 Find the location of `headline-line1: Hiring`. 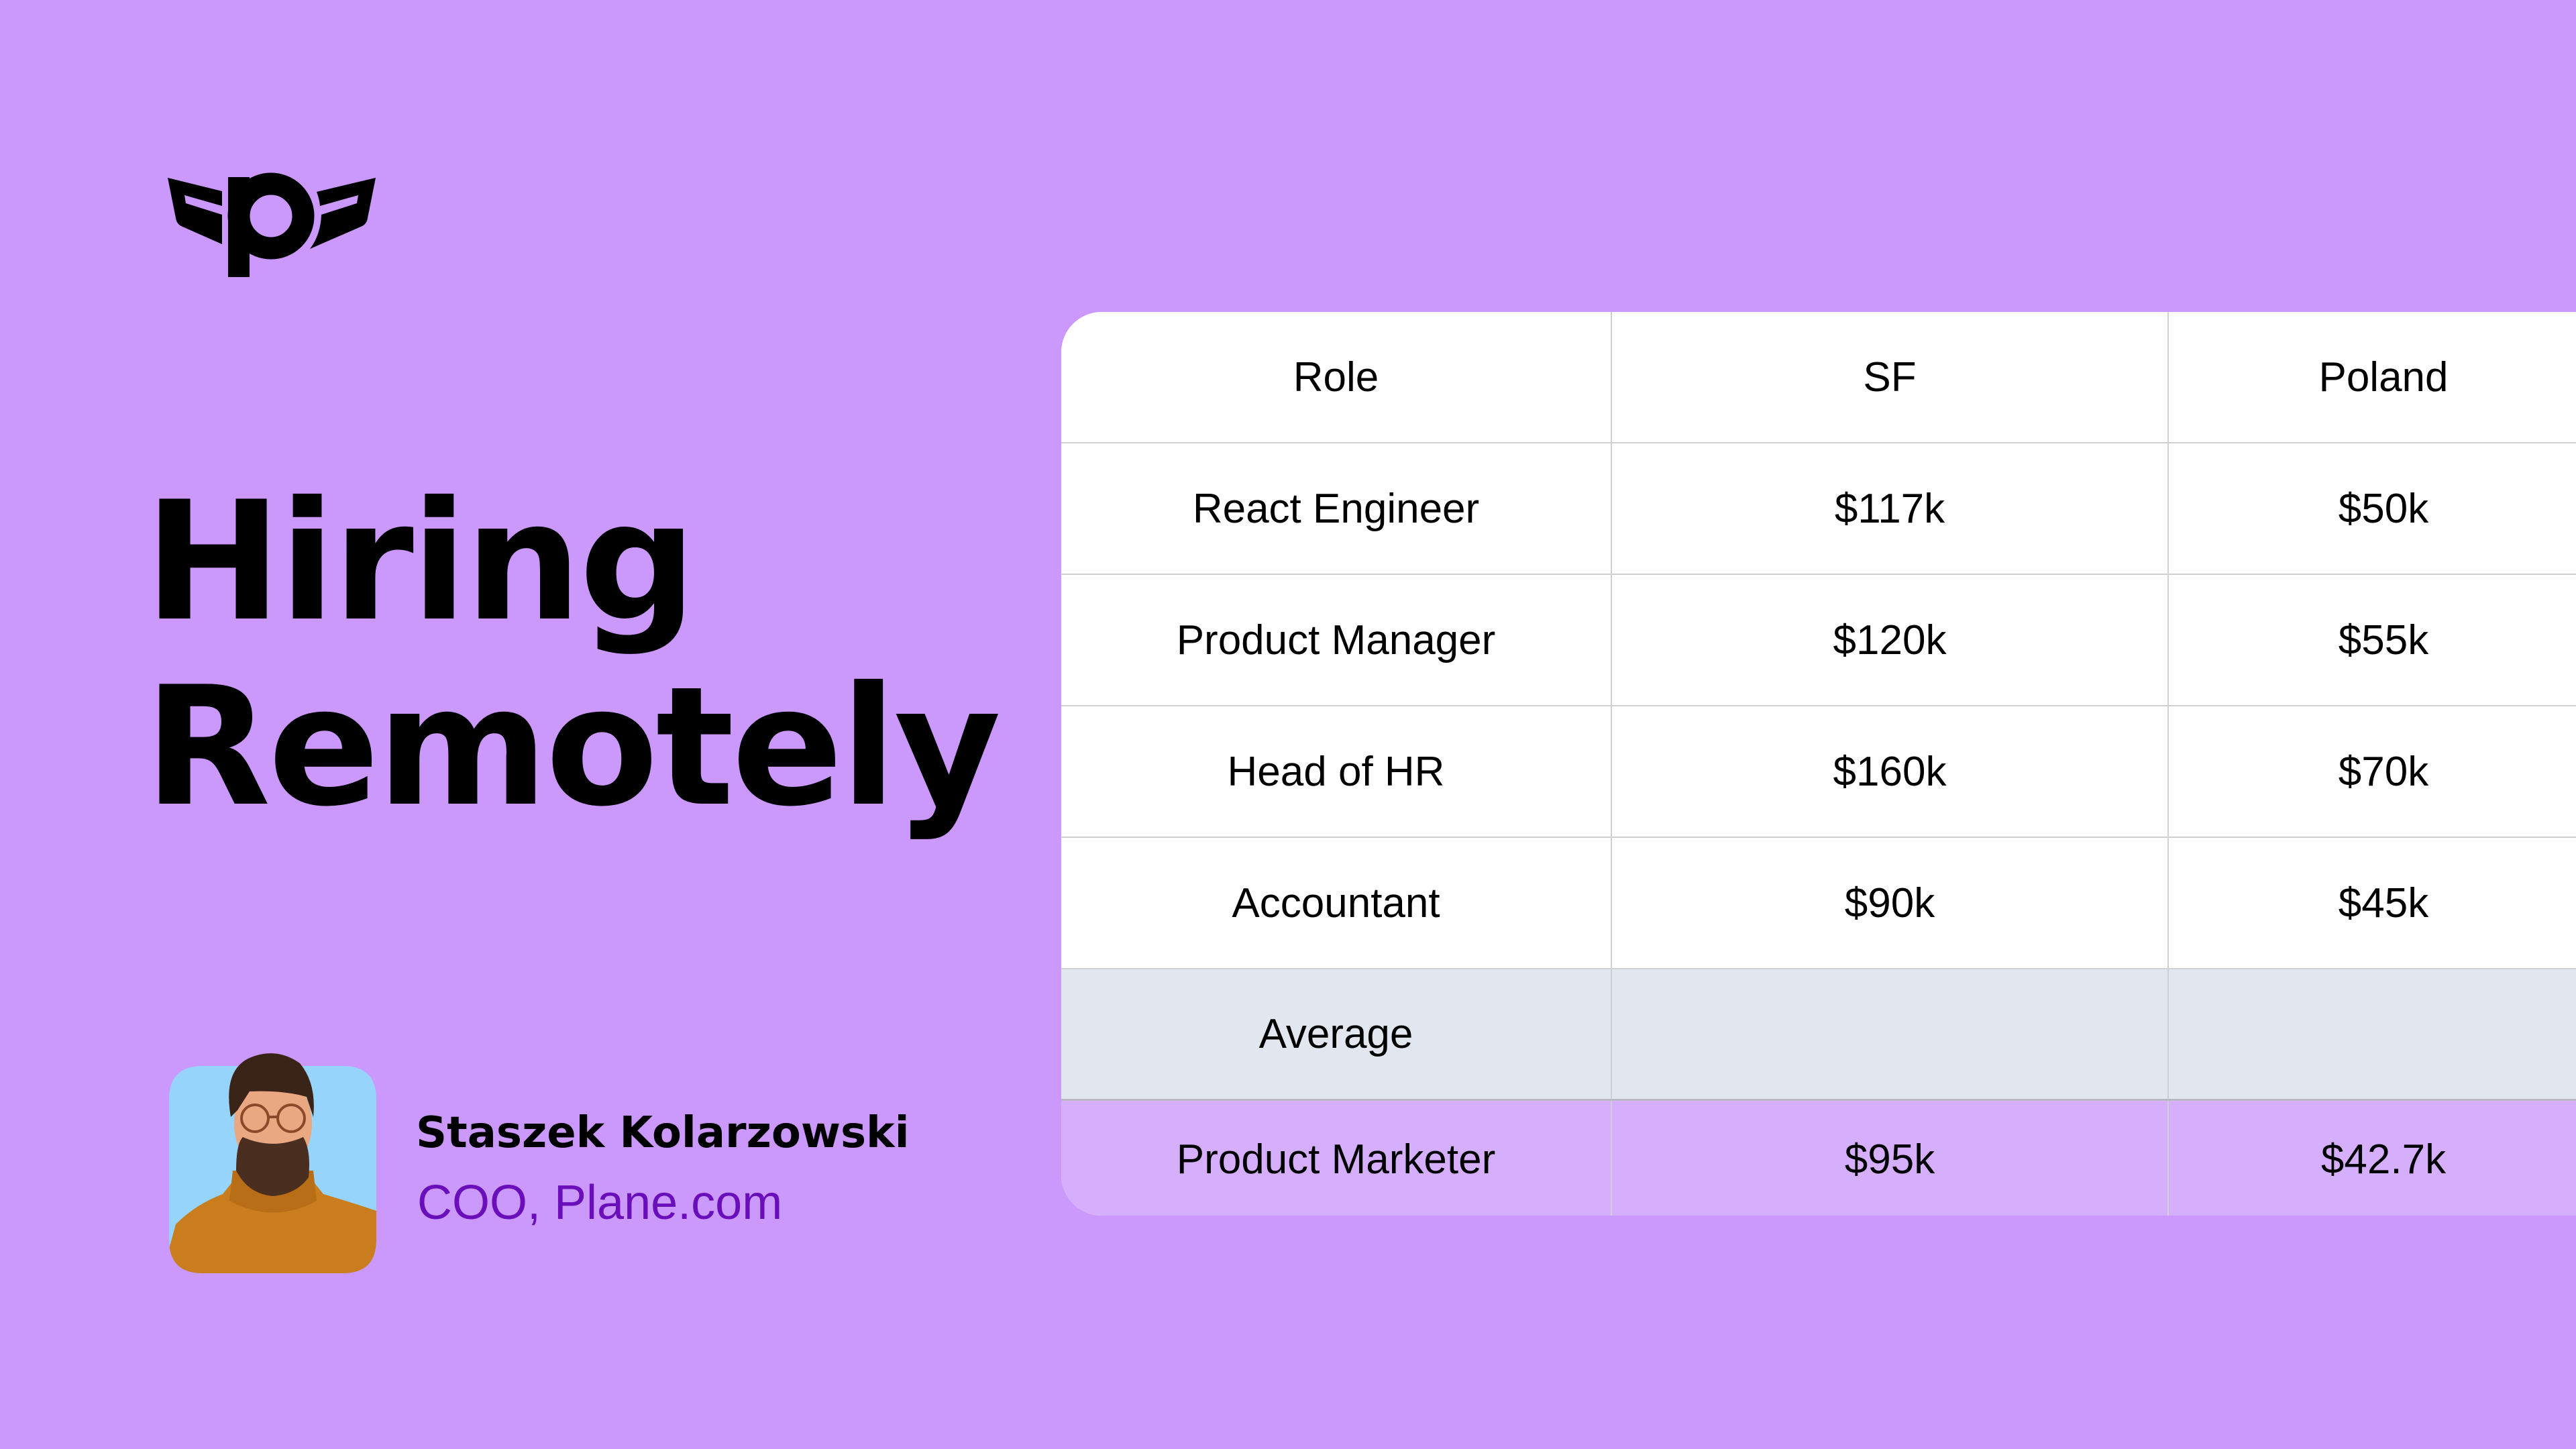

headline-line1: Hiring is located at coordinates (420, 561).